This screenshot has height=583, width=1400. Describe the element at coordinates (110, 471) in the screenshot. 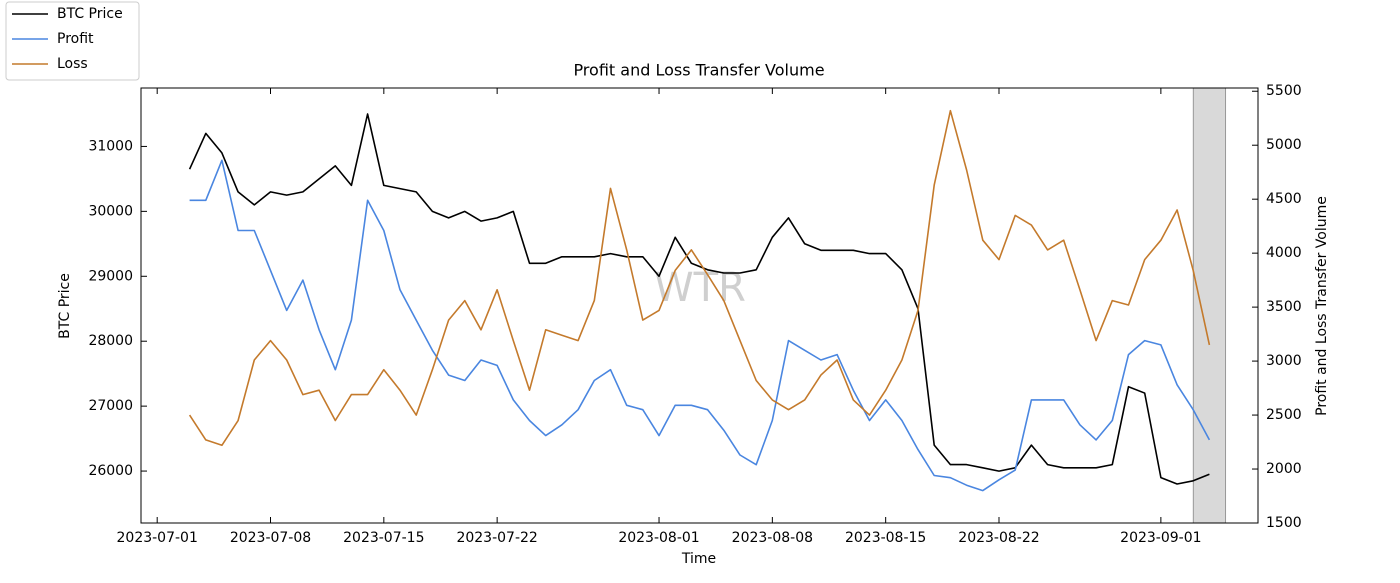

I see `y-tick-label: 26000` at that location.